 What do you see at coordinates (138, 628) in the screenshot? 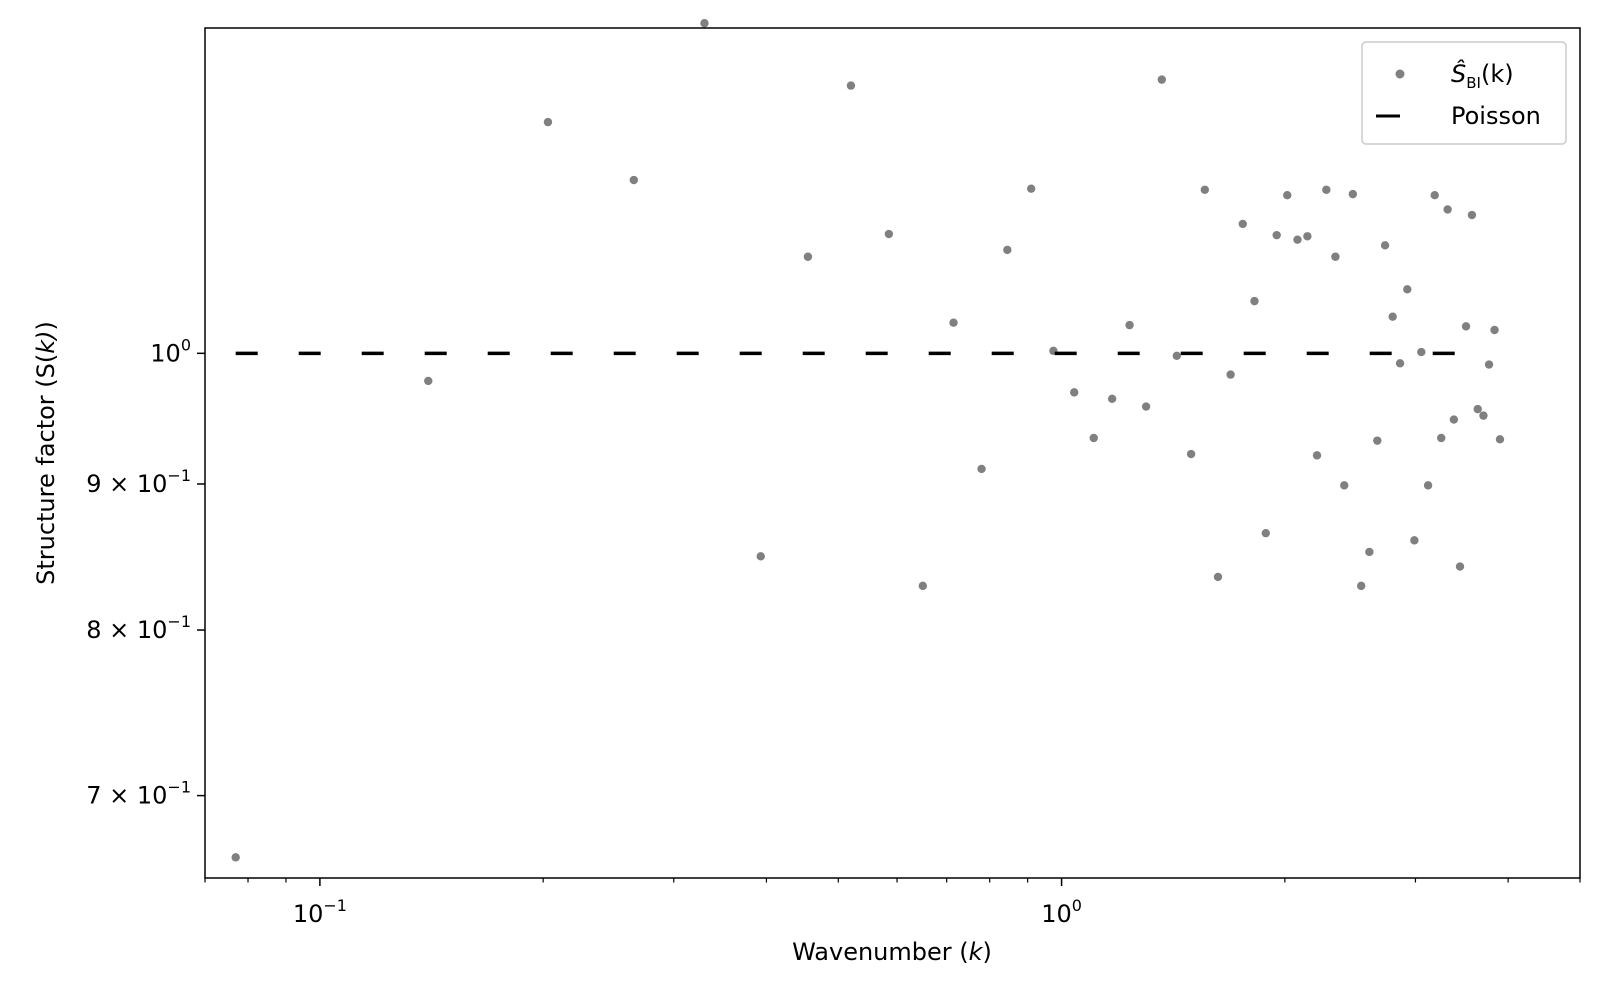
I see `y-tick-label: 8 × 10⁻¹` at bounding box center [138, 628].